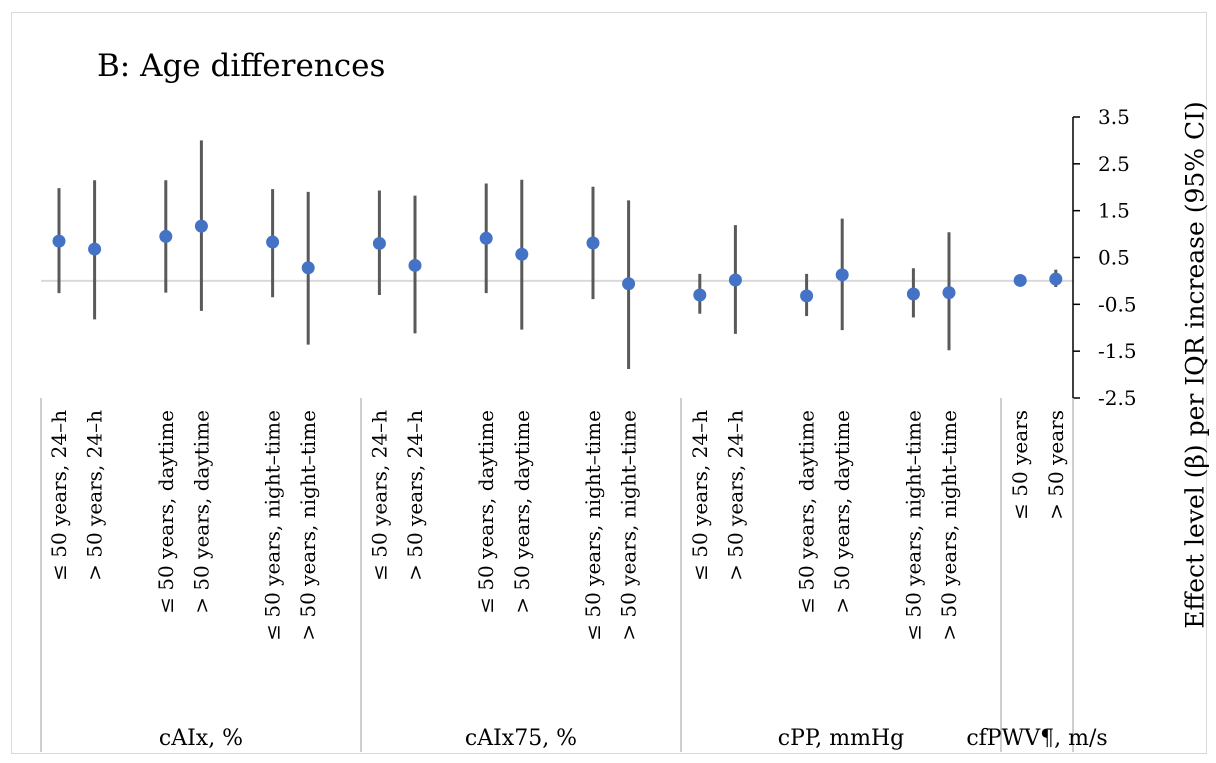 This screenshot has width=1216, height=763. Describe the element at coordinates (201, 738) in the screenshot. I see `group-label: cAIx, %` at that location.